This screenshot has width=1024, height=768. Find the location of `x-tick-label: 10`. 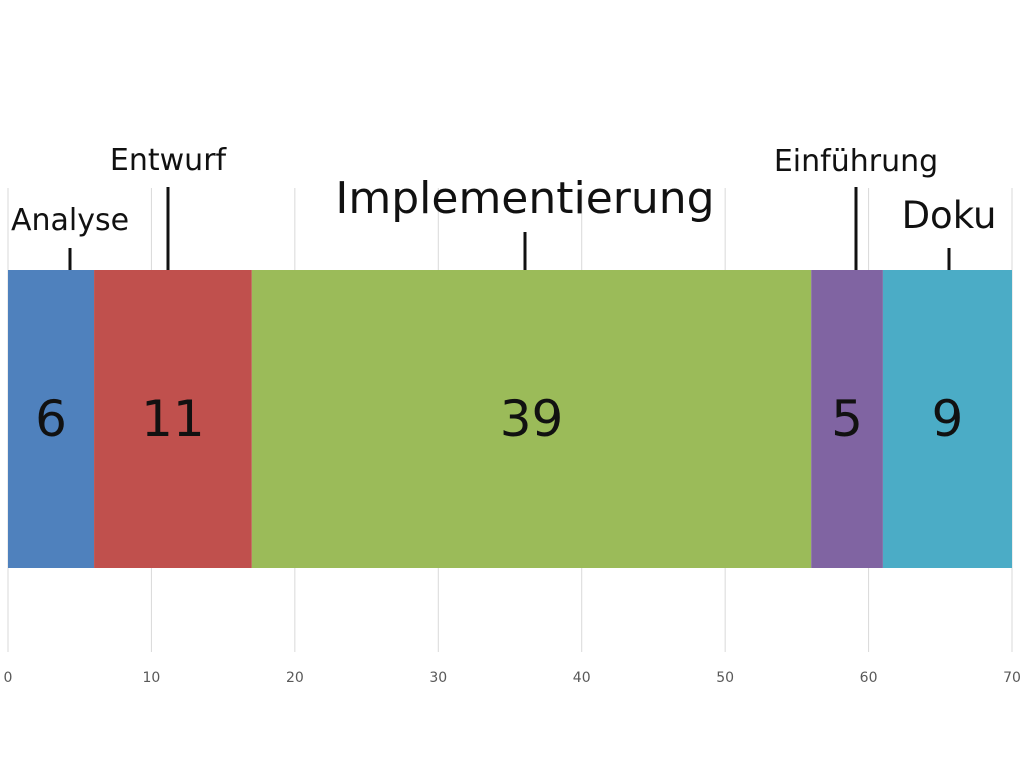

x-tick-label: 10 is located at coordinates (152, 678).